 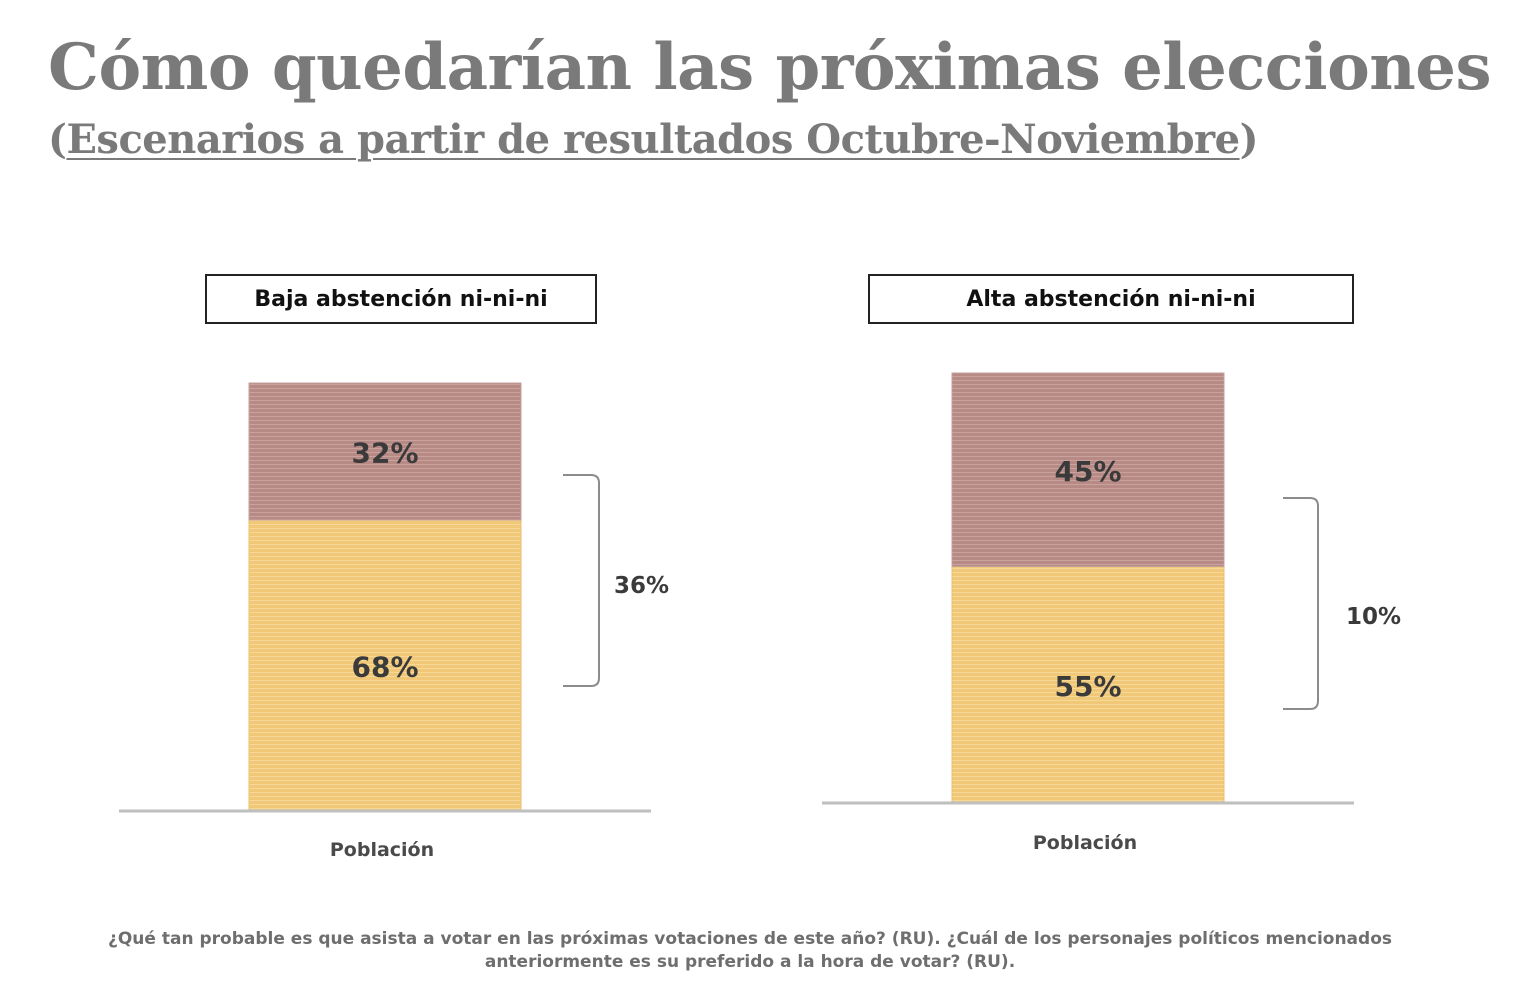 I want to click on bracket-annotation-0: 36%, so click(x=641, y=586).